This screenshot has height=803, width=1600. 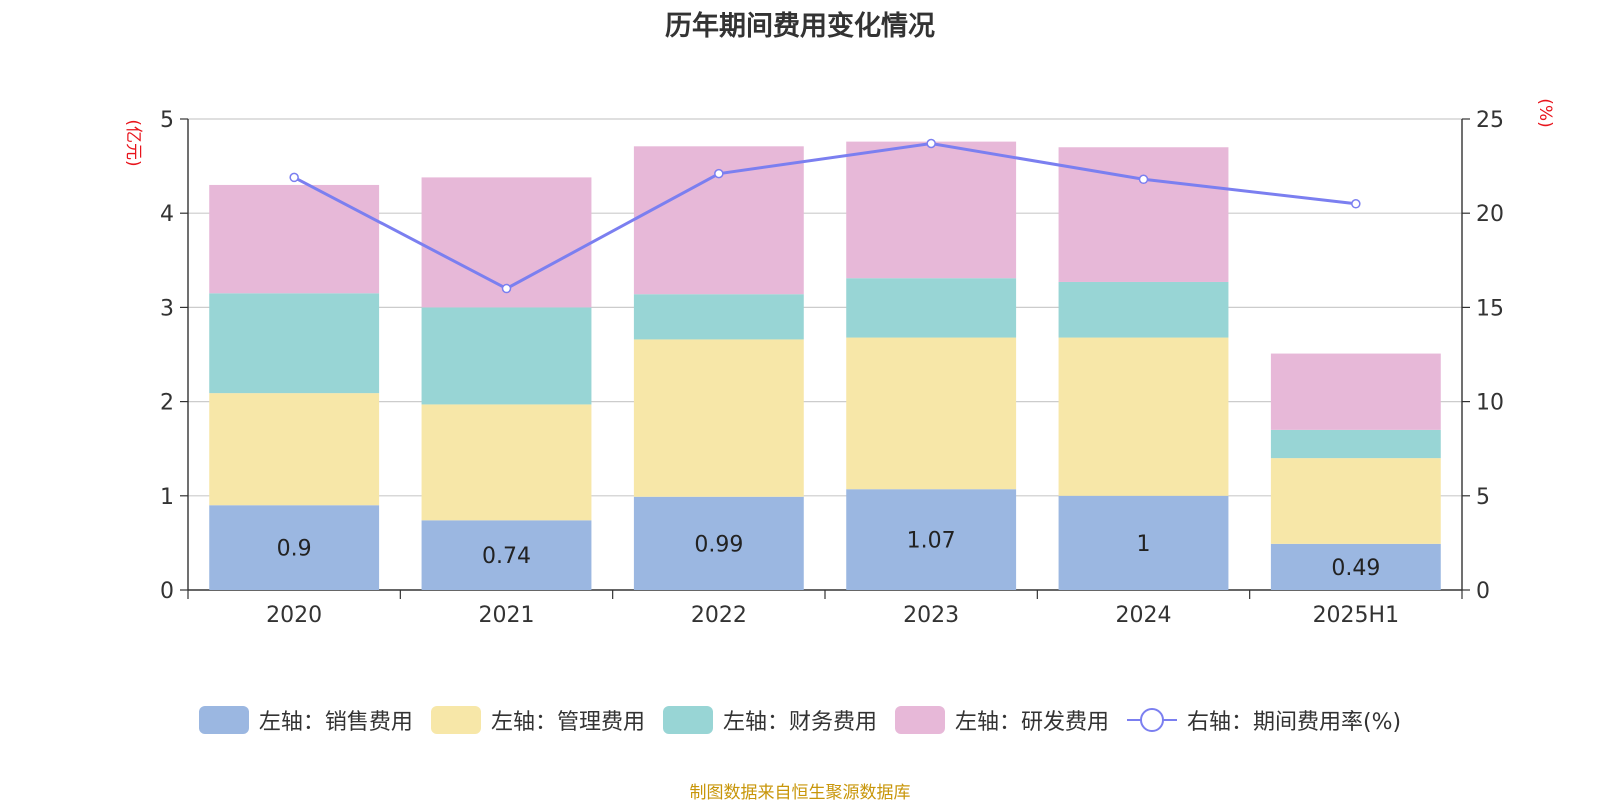 I want to click on chart-legend: 左轴：销售费用 左轴：管理费用 左轴：财务费用 左轴：研发费用 右轴：期间费用率(%), so click(x=800, y=720).